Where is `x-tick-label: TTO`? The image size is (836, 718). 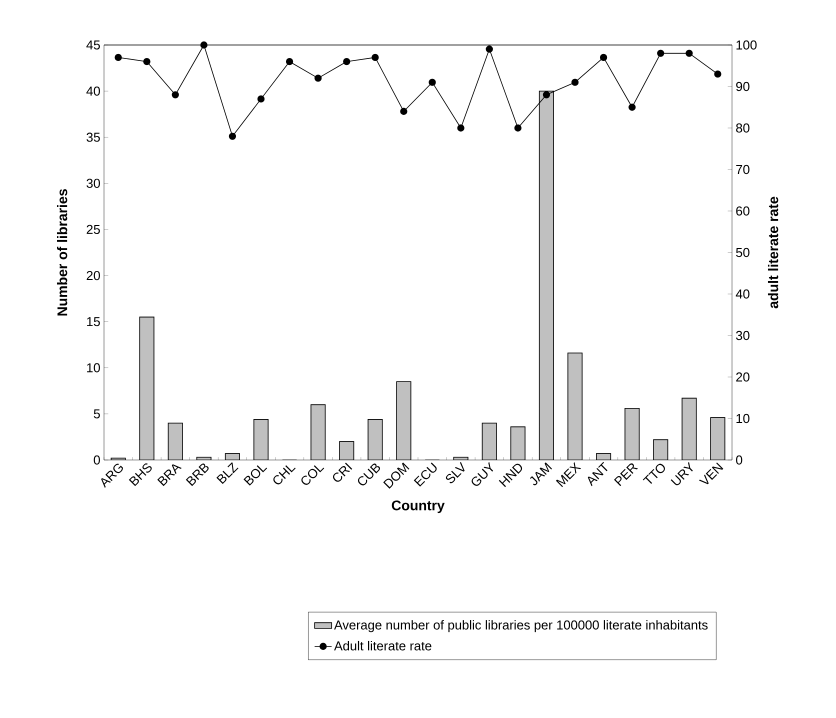 x-tick-label: TTO is located at coordinates (653, 474).